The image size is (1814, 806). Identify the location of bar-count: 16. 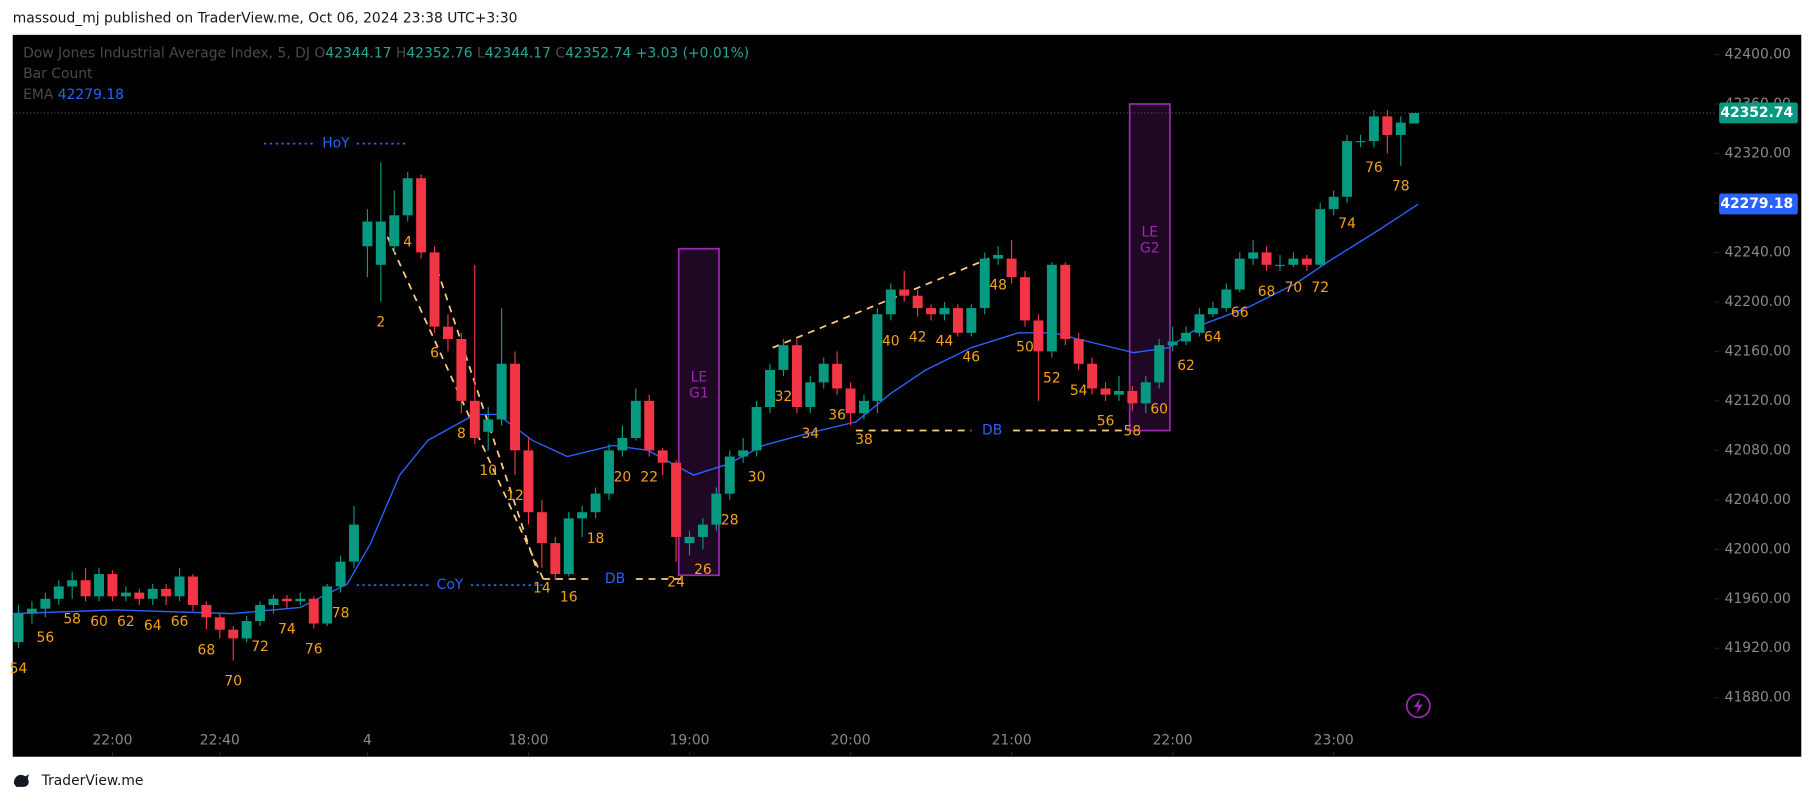
(569, 597).